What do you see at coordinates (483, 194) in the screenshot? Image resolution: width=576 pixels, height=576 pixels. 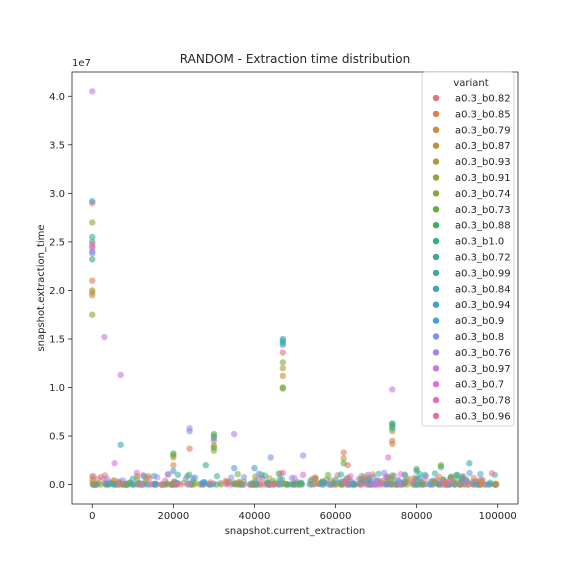 I see `legend-label: a0.3_b0.74` at bounding box center [483, 194].